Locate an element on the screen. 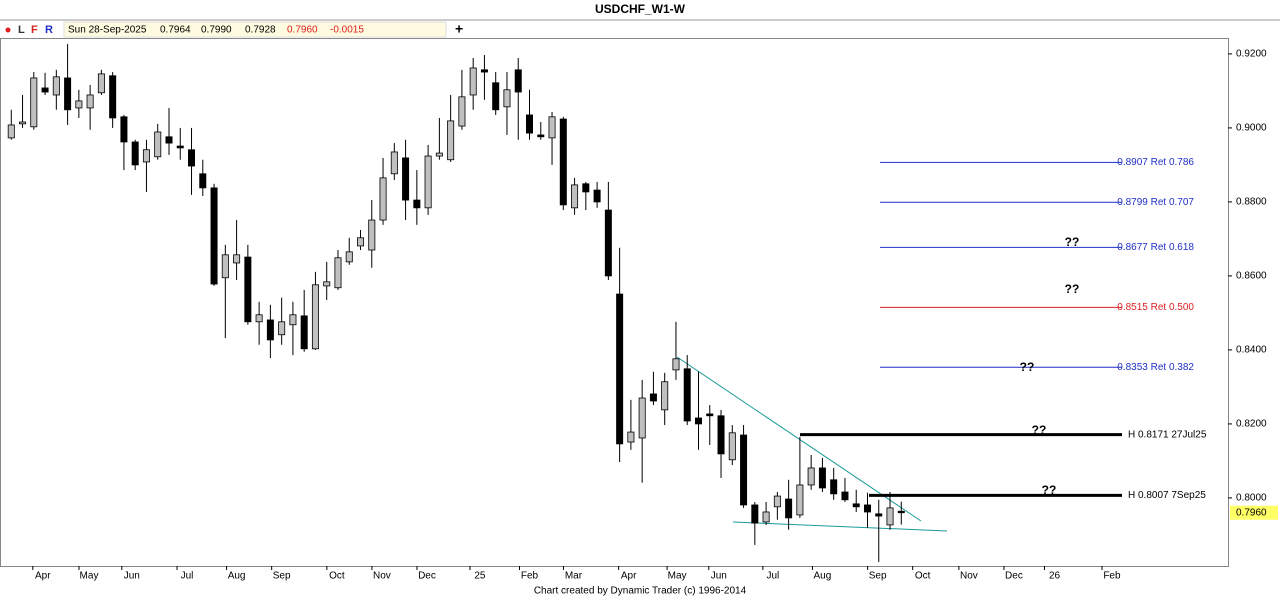 The height and width of the screenshot is (599, 1280). bar-change: -0.0015 is located at coordinates (347, 30).